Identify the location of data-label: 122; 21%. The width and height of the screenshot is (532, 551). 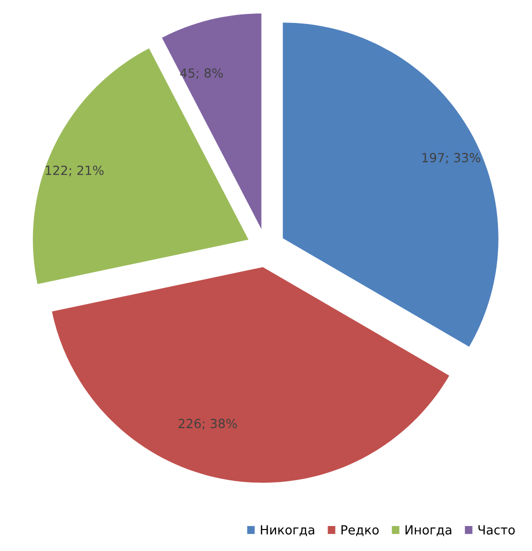
(75, 171).